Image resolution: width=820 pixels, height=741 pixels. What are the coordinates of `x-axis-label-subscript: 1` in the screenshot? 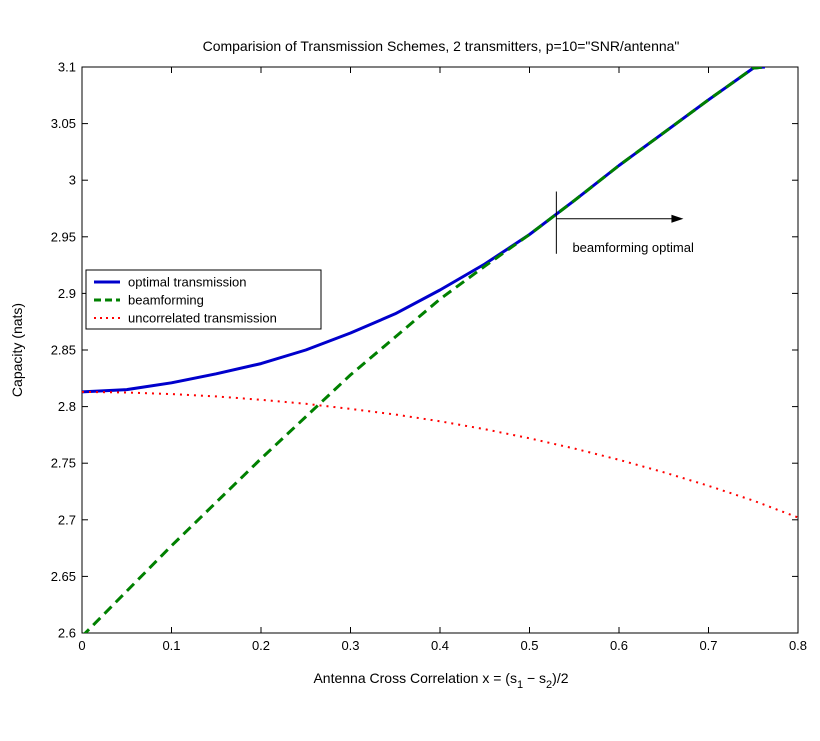 It's located at (520, 685).